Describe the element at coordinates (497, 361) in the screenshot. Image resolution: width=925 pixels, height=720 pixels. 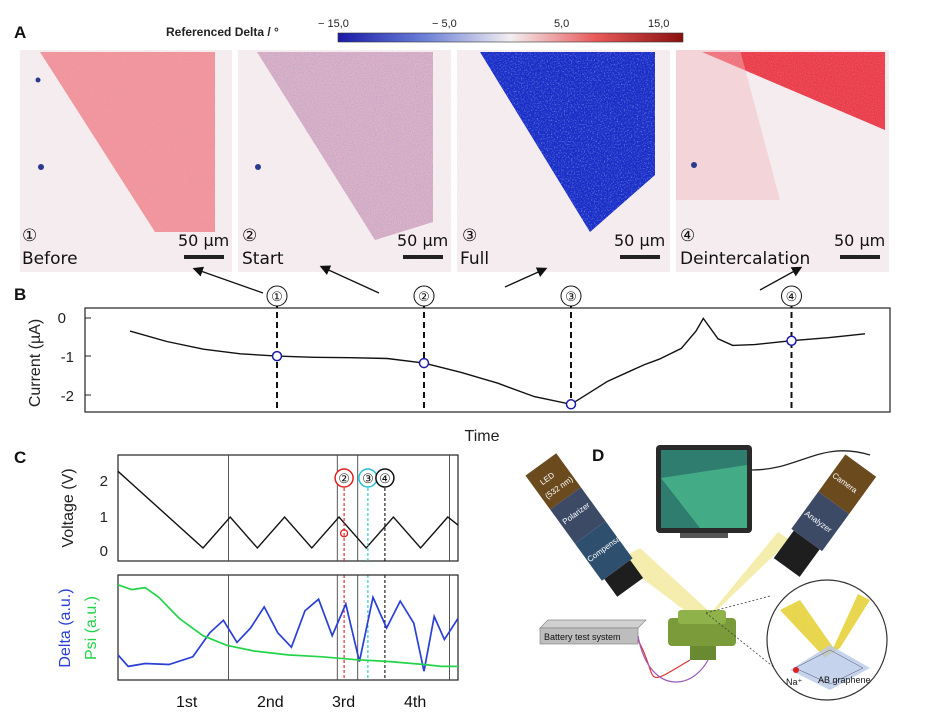
I see `current-series-line` at that location.